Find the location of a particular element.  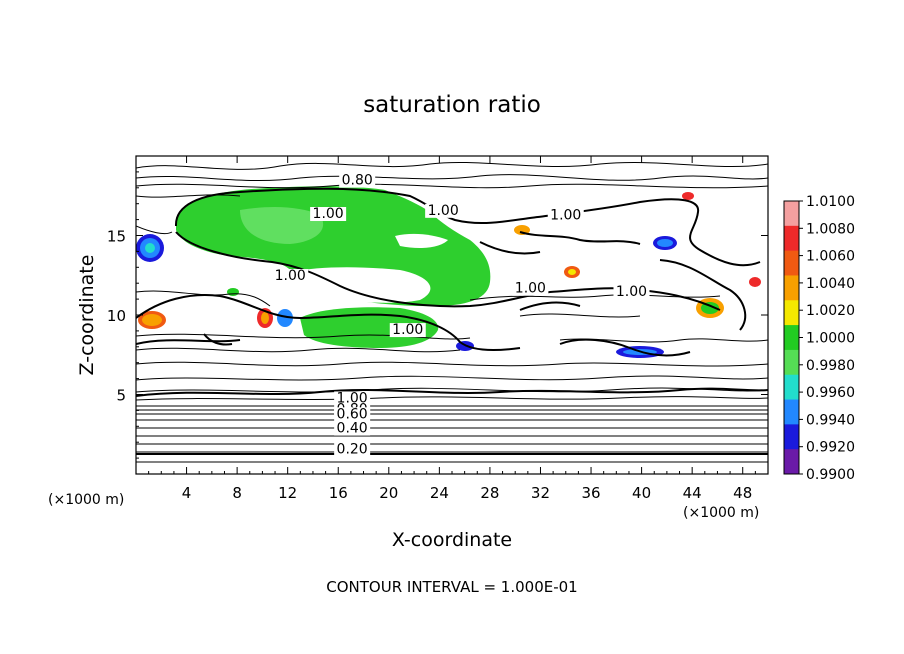

colorbar-label: 1.0100 is located at coordinates (830, 202).